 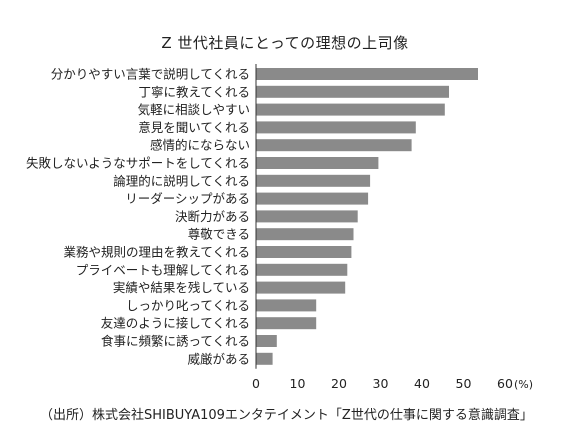 I want to click on category-label: 感情的にならない, so click(x=200, y=145).